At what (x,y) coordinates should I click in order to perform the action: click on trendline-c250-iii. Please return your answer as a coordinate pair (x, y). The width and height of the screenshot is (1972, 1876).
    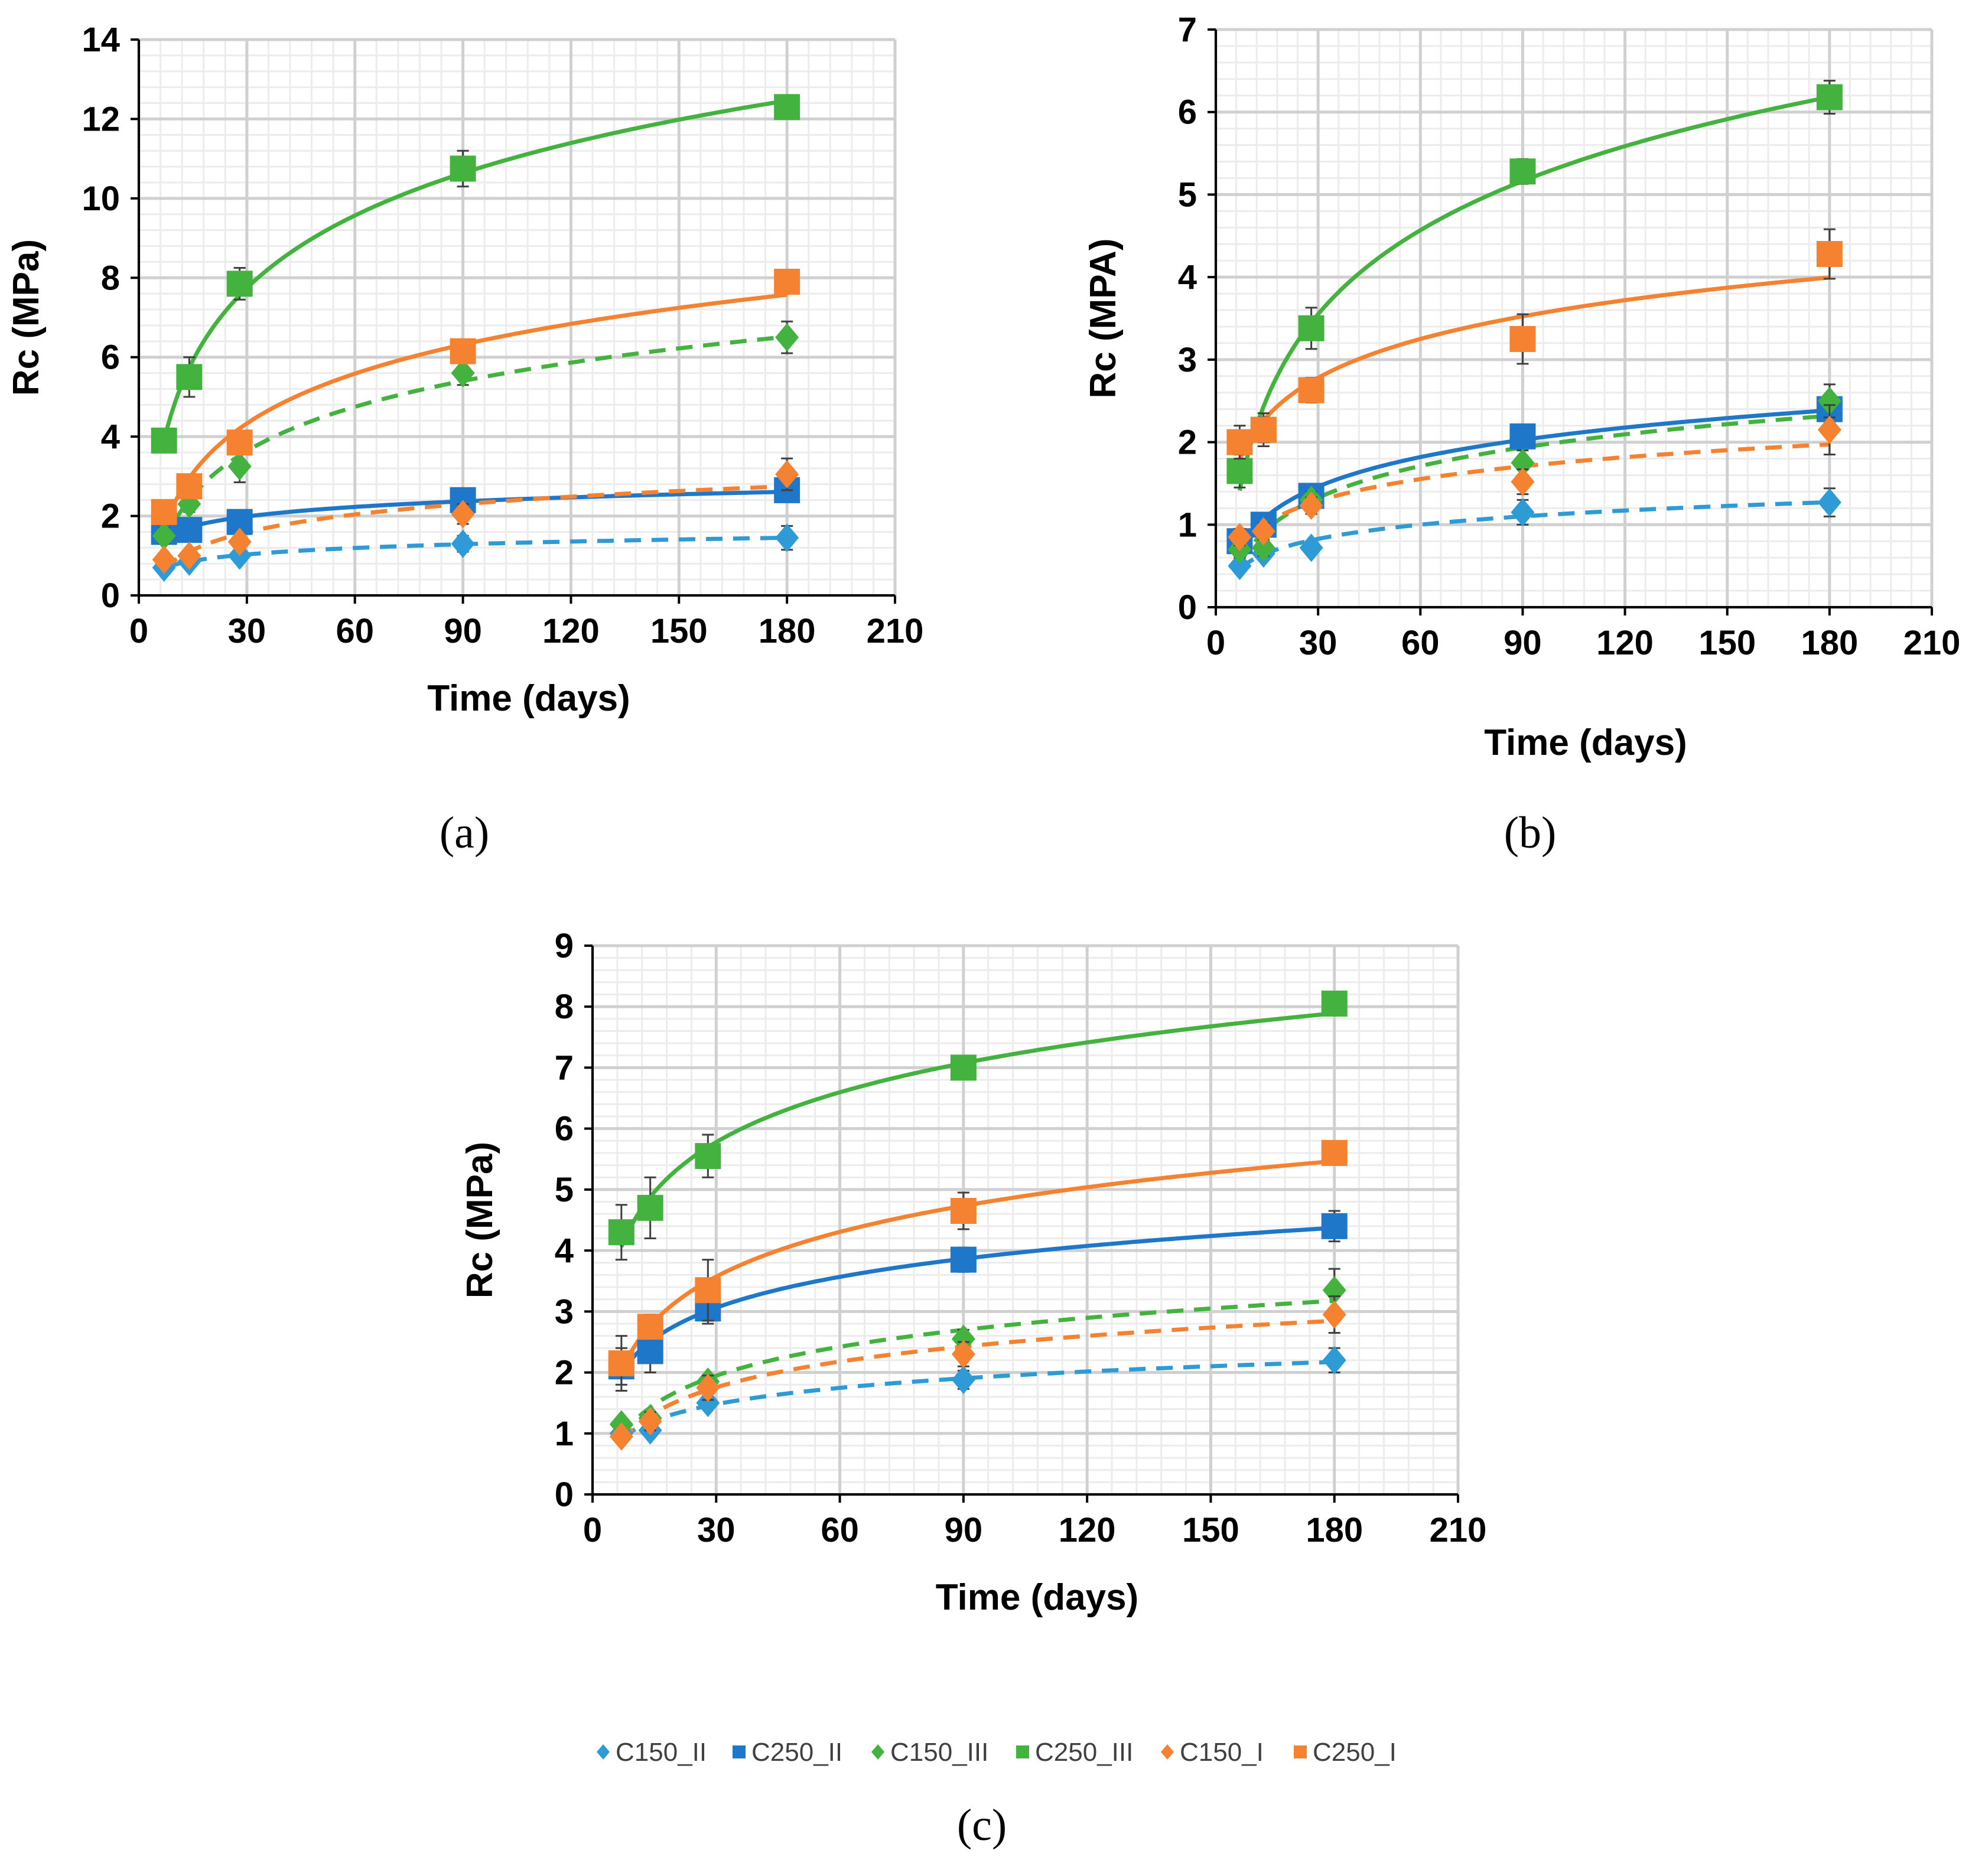
    Looking at the image, I should click on (977, 1129).